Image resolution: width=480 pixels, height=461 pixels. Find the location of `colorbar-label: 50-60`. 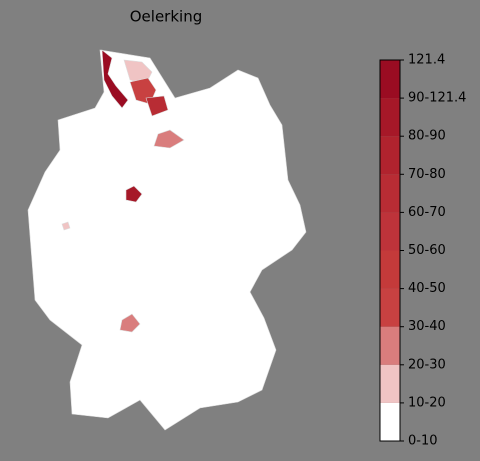

colorbar-label: 50-60 is located at coordinates (427, 250).